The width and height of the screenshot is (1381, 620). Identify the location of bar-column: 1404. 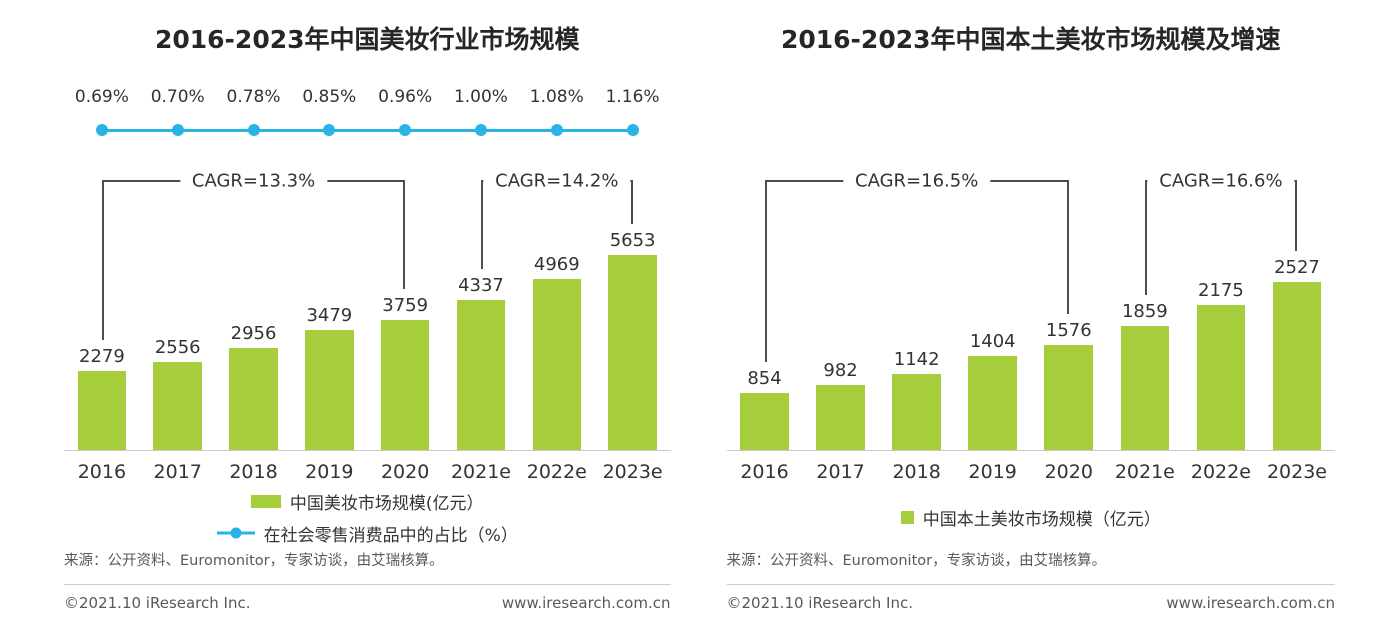
(993, 390).